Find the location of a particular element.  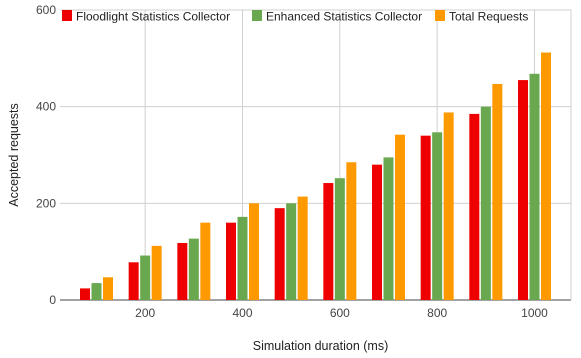

y-axis-title: Accepted requests is located at coordinates (14, 155).